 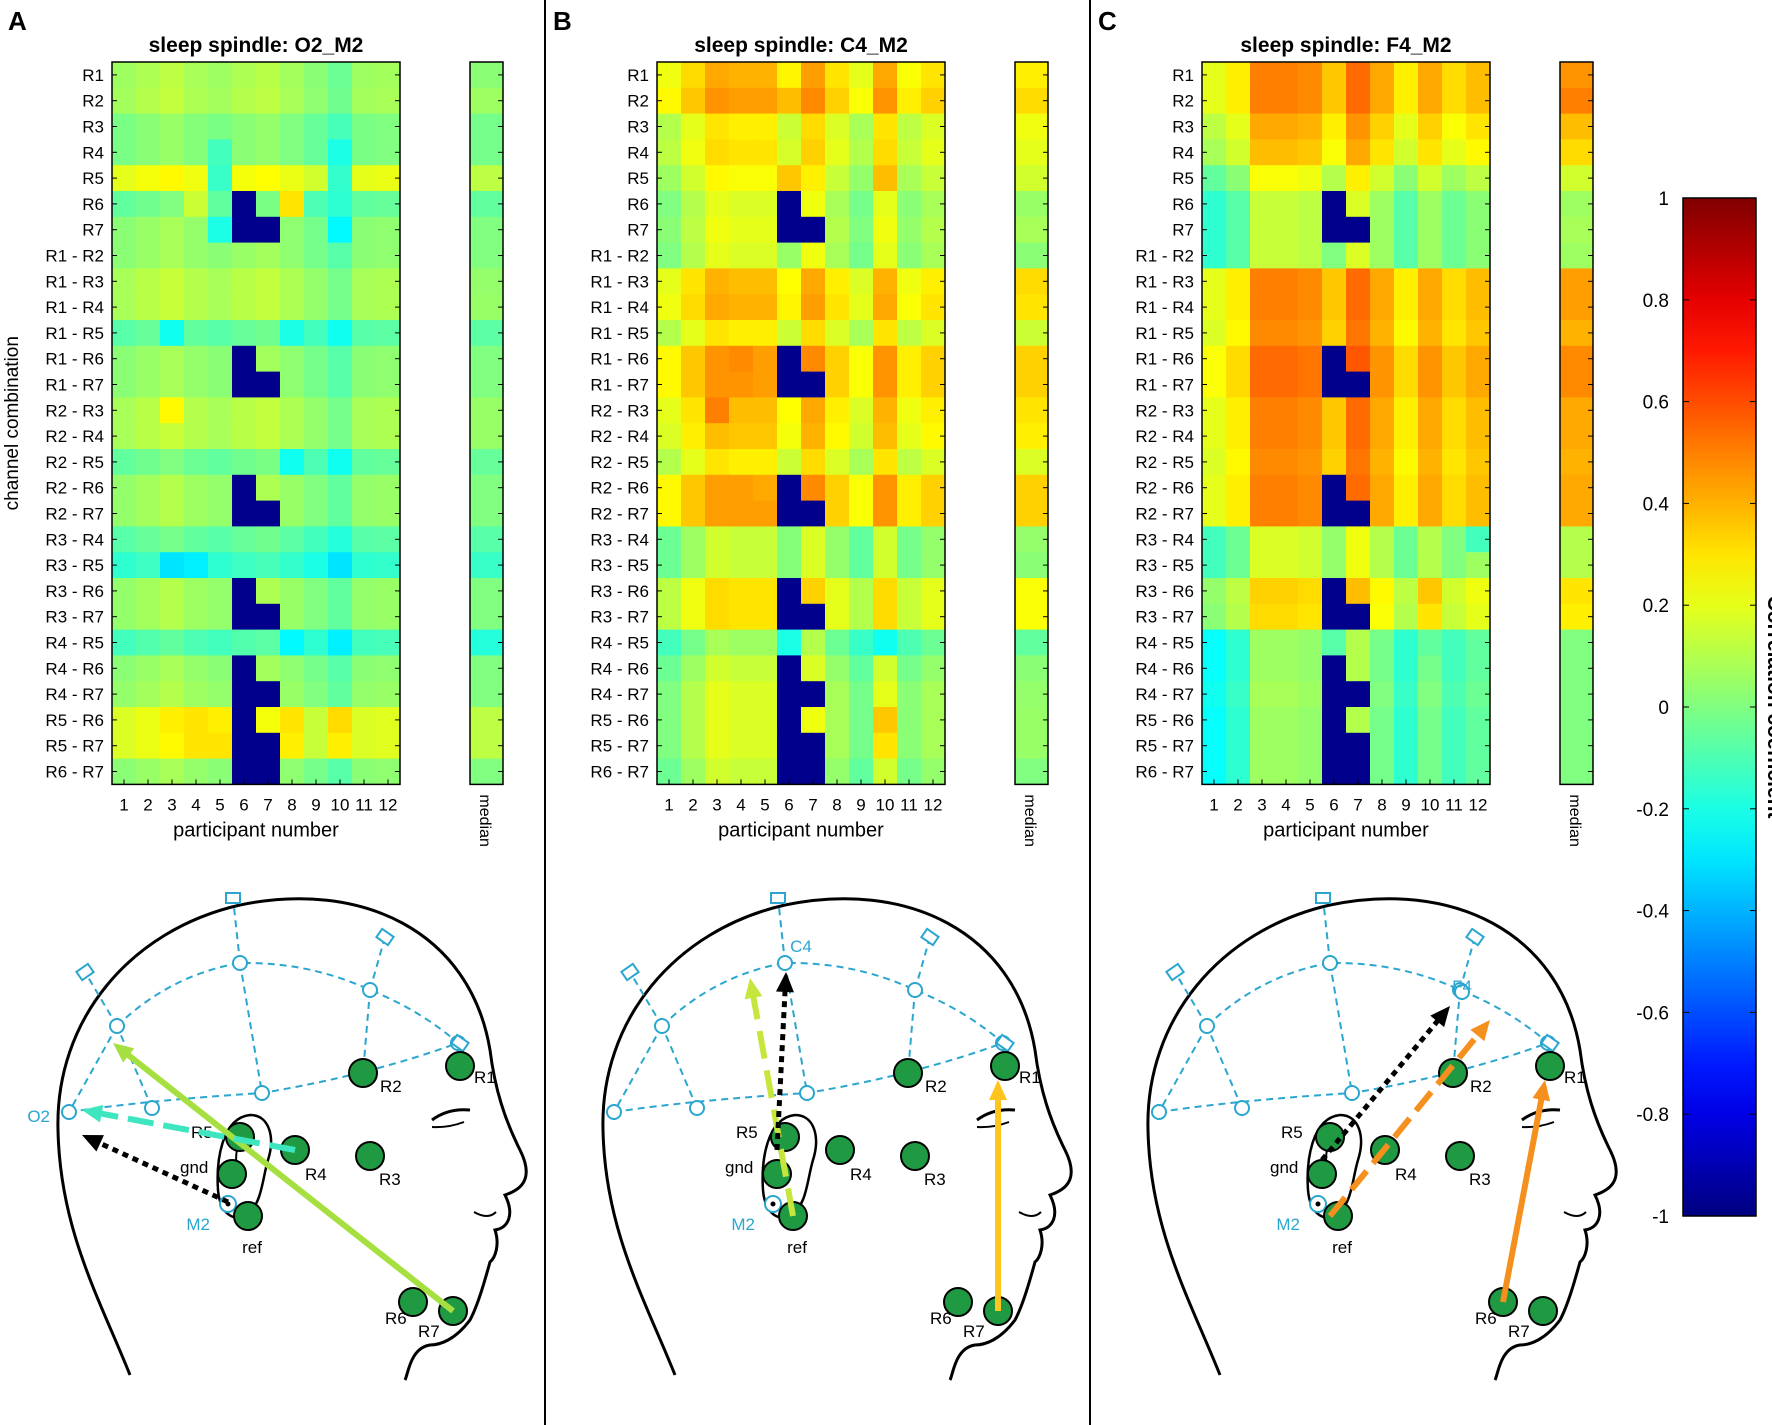 I want to click on electrode-grid-node, so click(x=915, y=990).